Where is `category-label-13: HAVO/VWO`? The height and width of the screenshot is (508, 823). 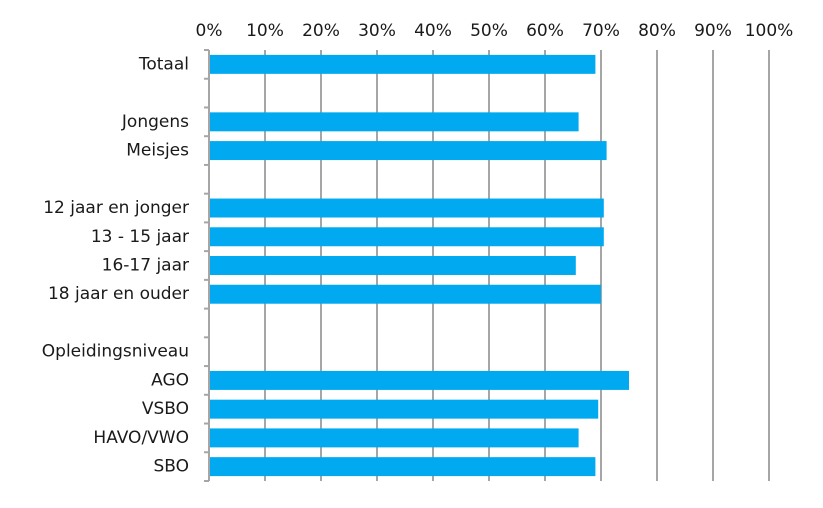
category-label-13: HAVO/VWO is located at coordinates (141, 438).